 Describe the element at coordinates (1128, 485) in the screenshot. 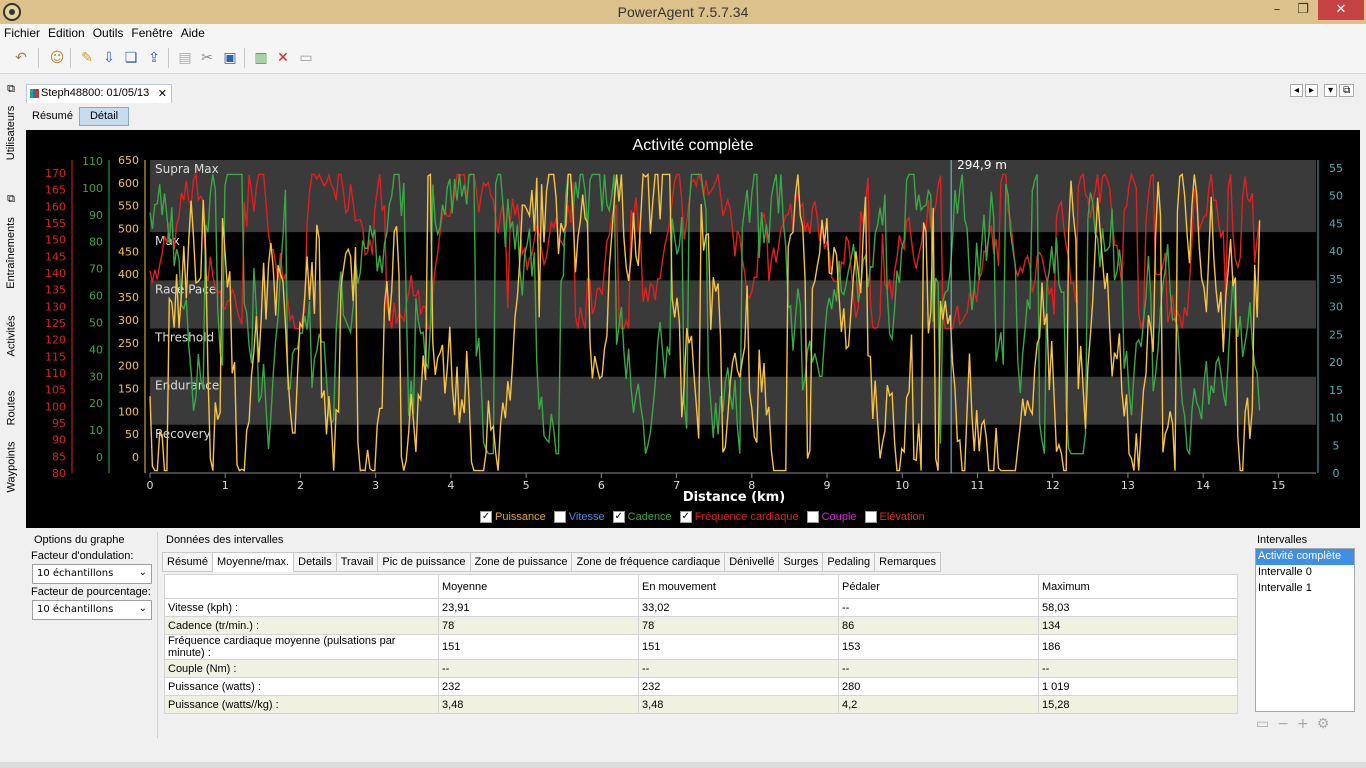

I see `x-tick-label: 13` at that location.